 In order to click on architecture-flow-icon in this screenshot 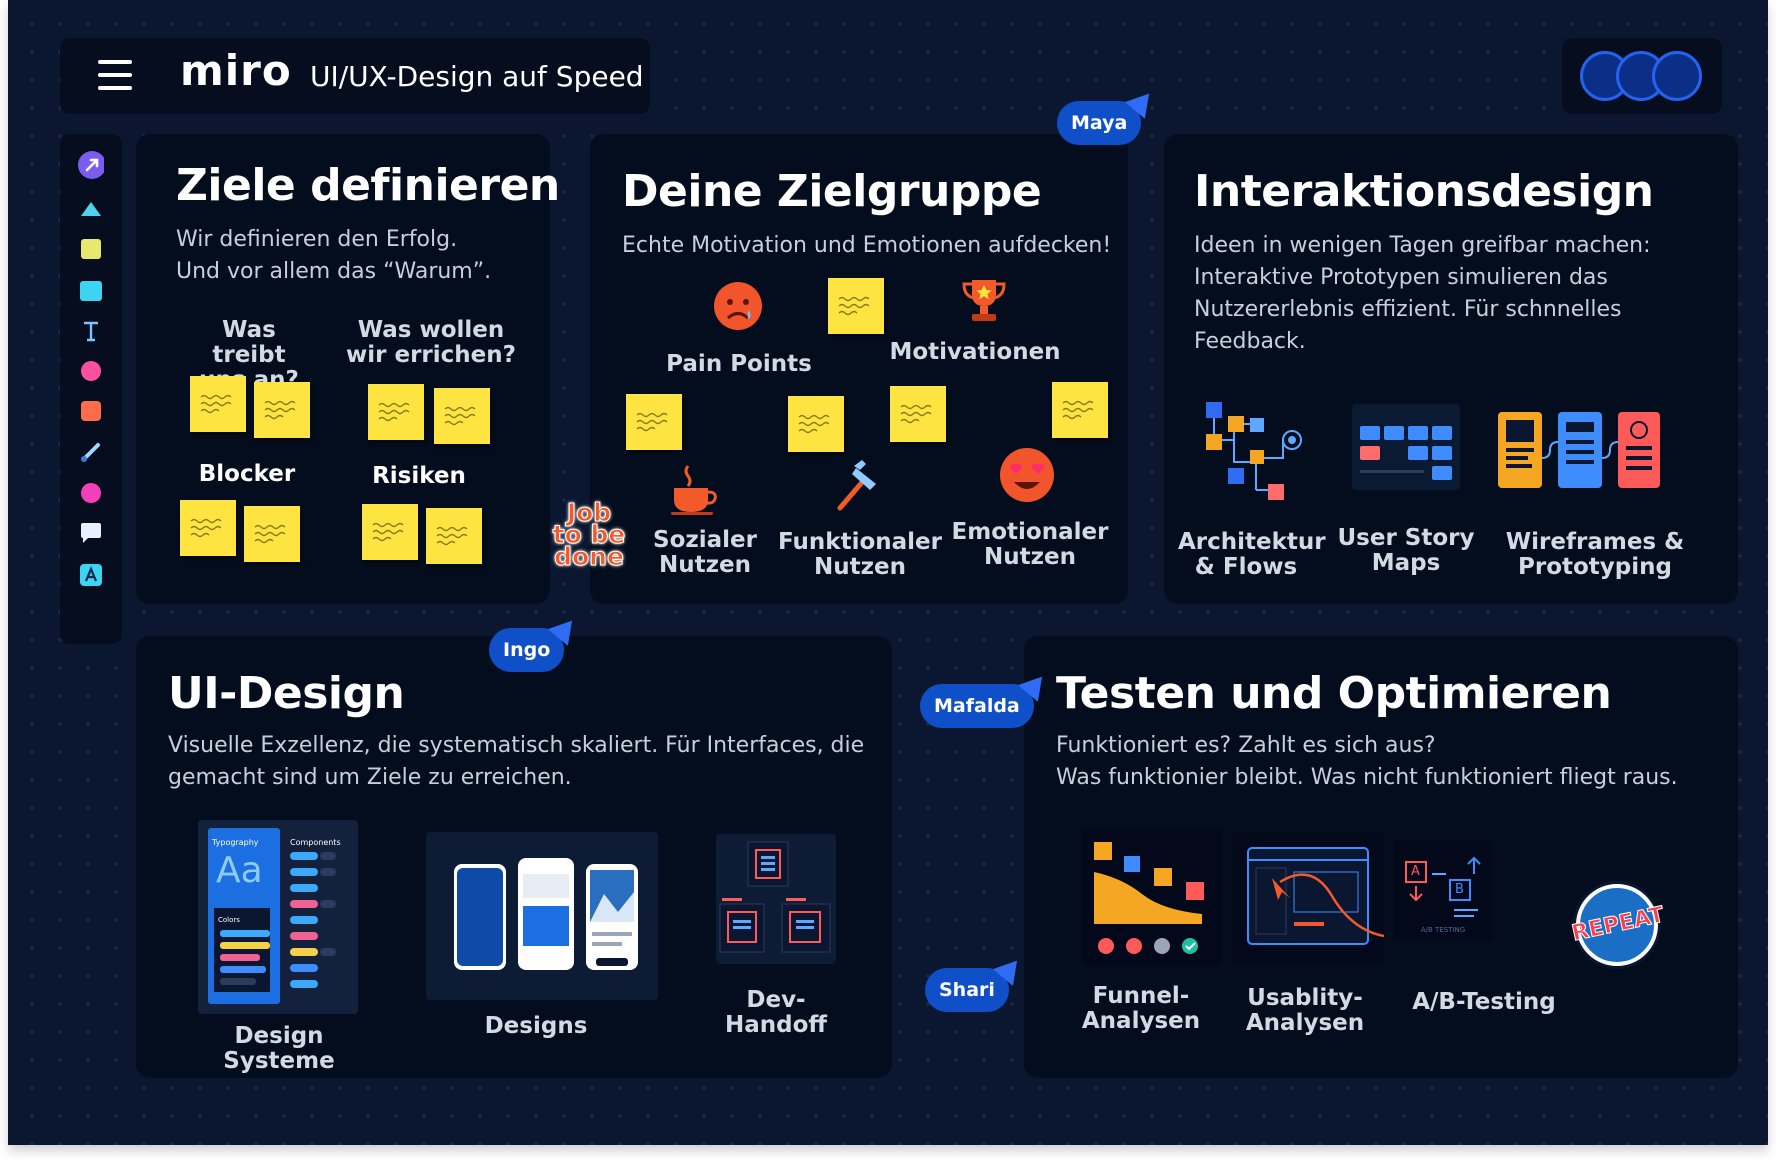, I will do `click(1259, 457)`.